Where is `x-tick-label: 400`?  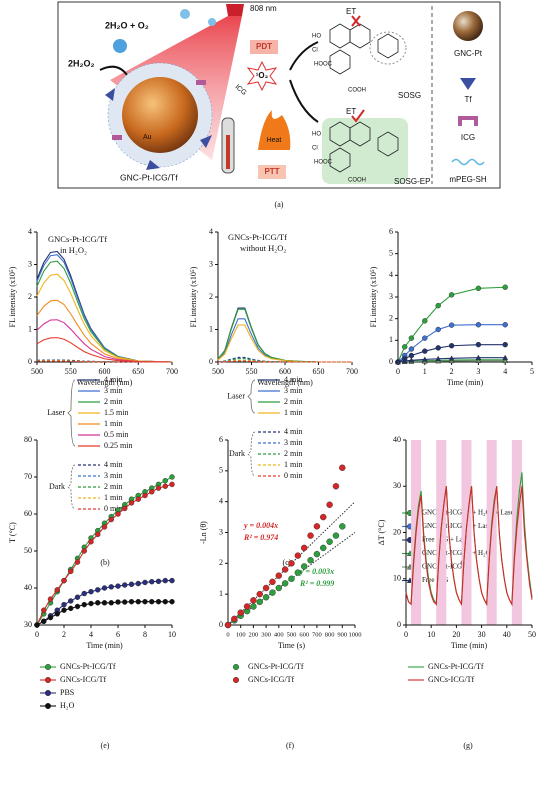
x-tick-label: 400 is located at coordinates (279, 634).